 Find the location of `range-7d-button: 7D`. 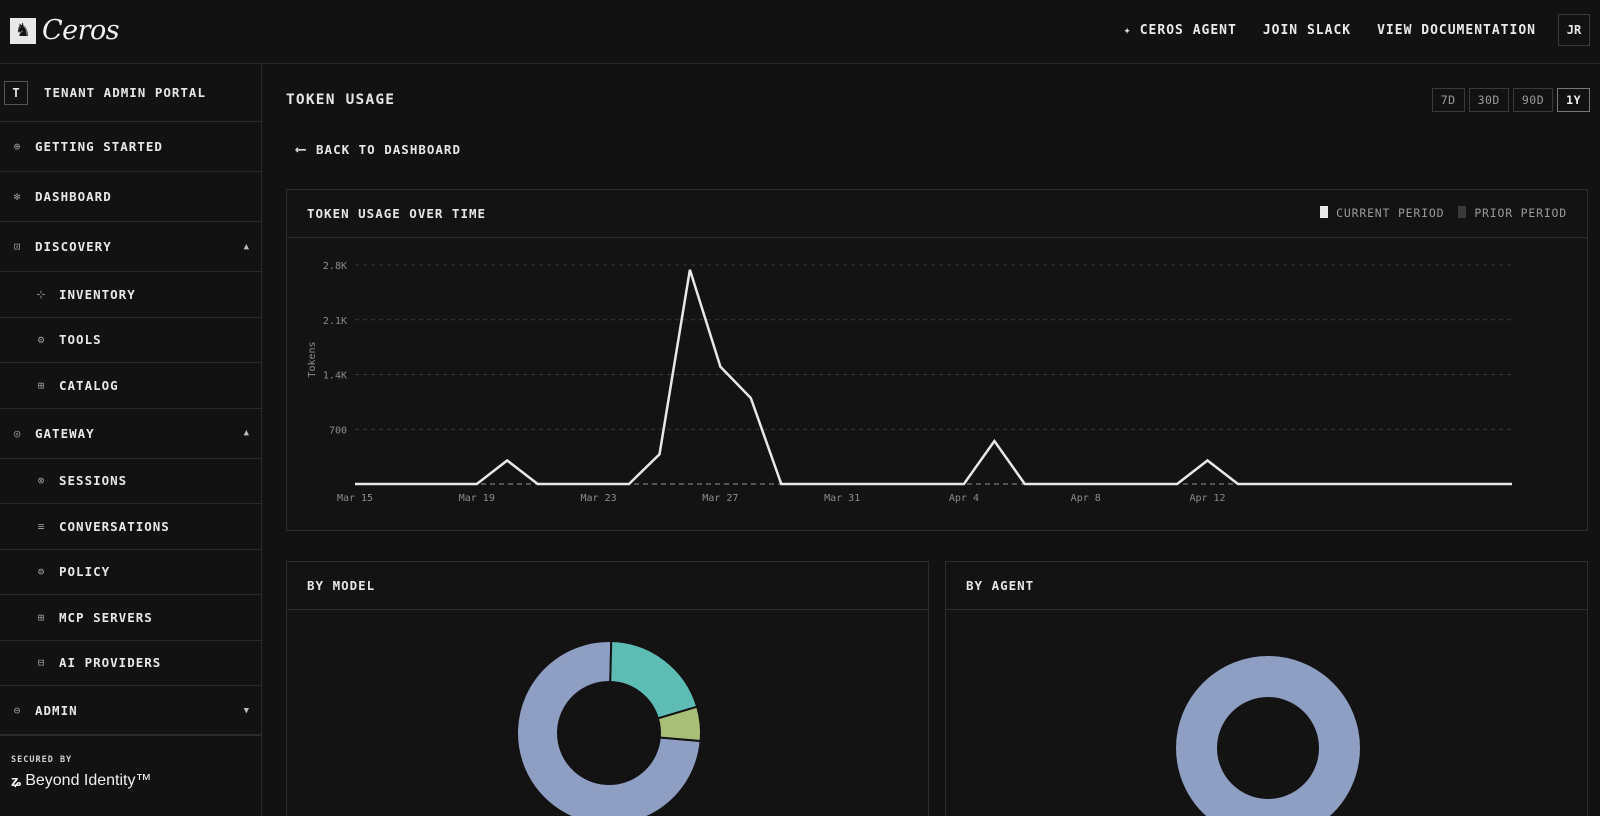

range-7d-button: 7D is located at coordinates (1448, 100).